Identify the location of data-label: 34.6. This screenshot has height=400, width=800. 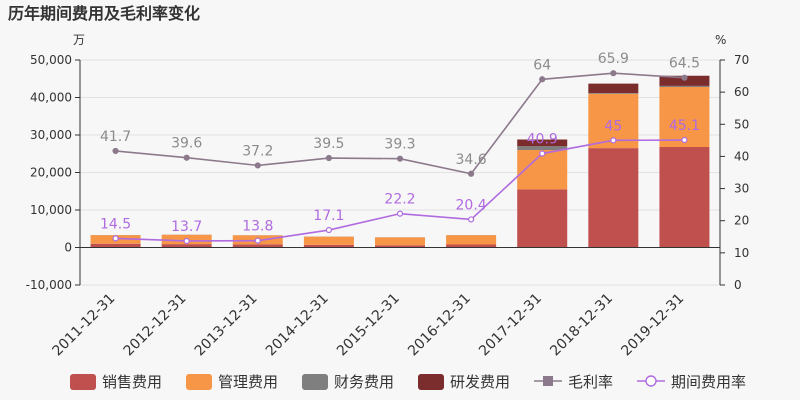
(471, 160).